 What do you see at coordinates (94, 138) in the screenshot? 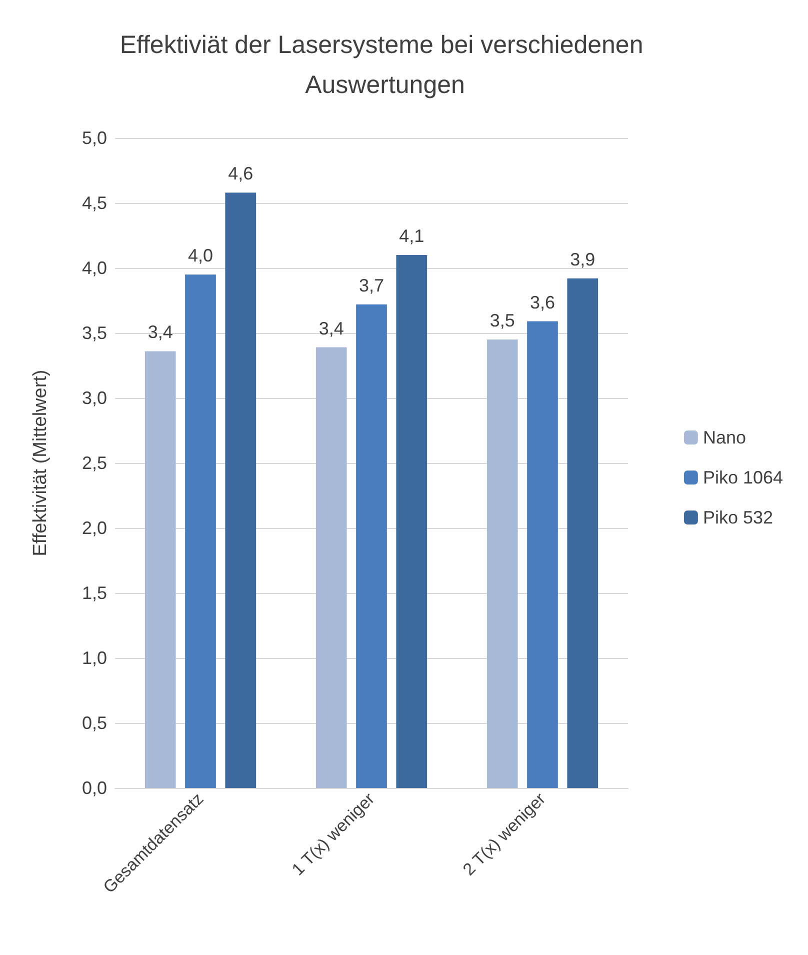
I see `y-tick-label: 5,0` at bounding box center [94, 138].